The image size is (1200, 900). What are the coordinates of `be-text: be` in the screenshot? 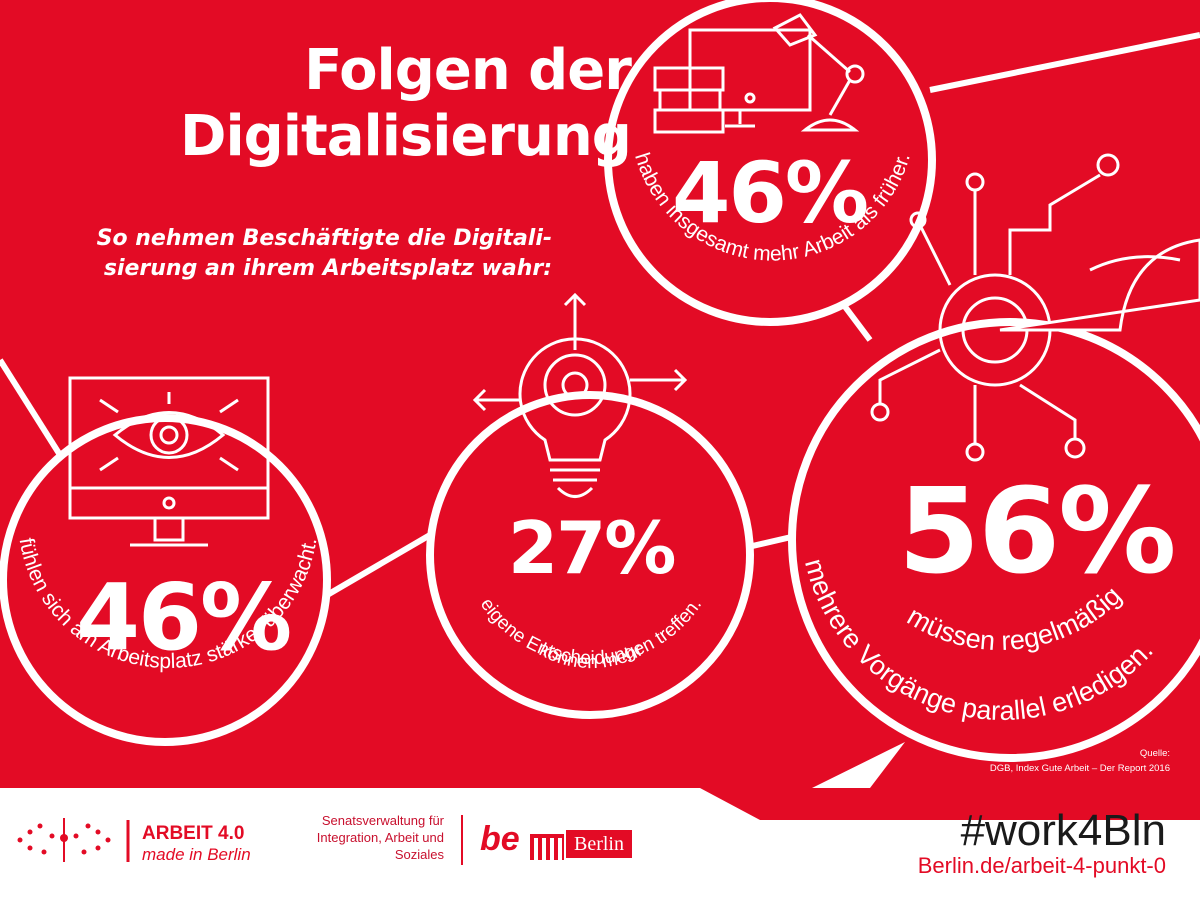 It's located at (500, 839).